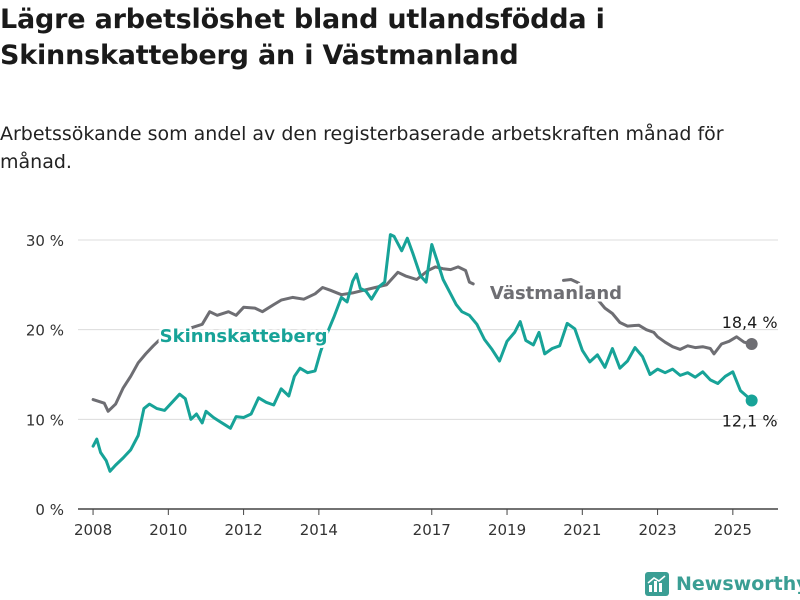  Describe the element at coordinates (750, 421) in the screenshot. I see `end-value-label: 12,1 %` at that location.